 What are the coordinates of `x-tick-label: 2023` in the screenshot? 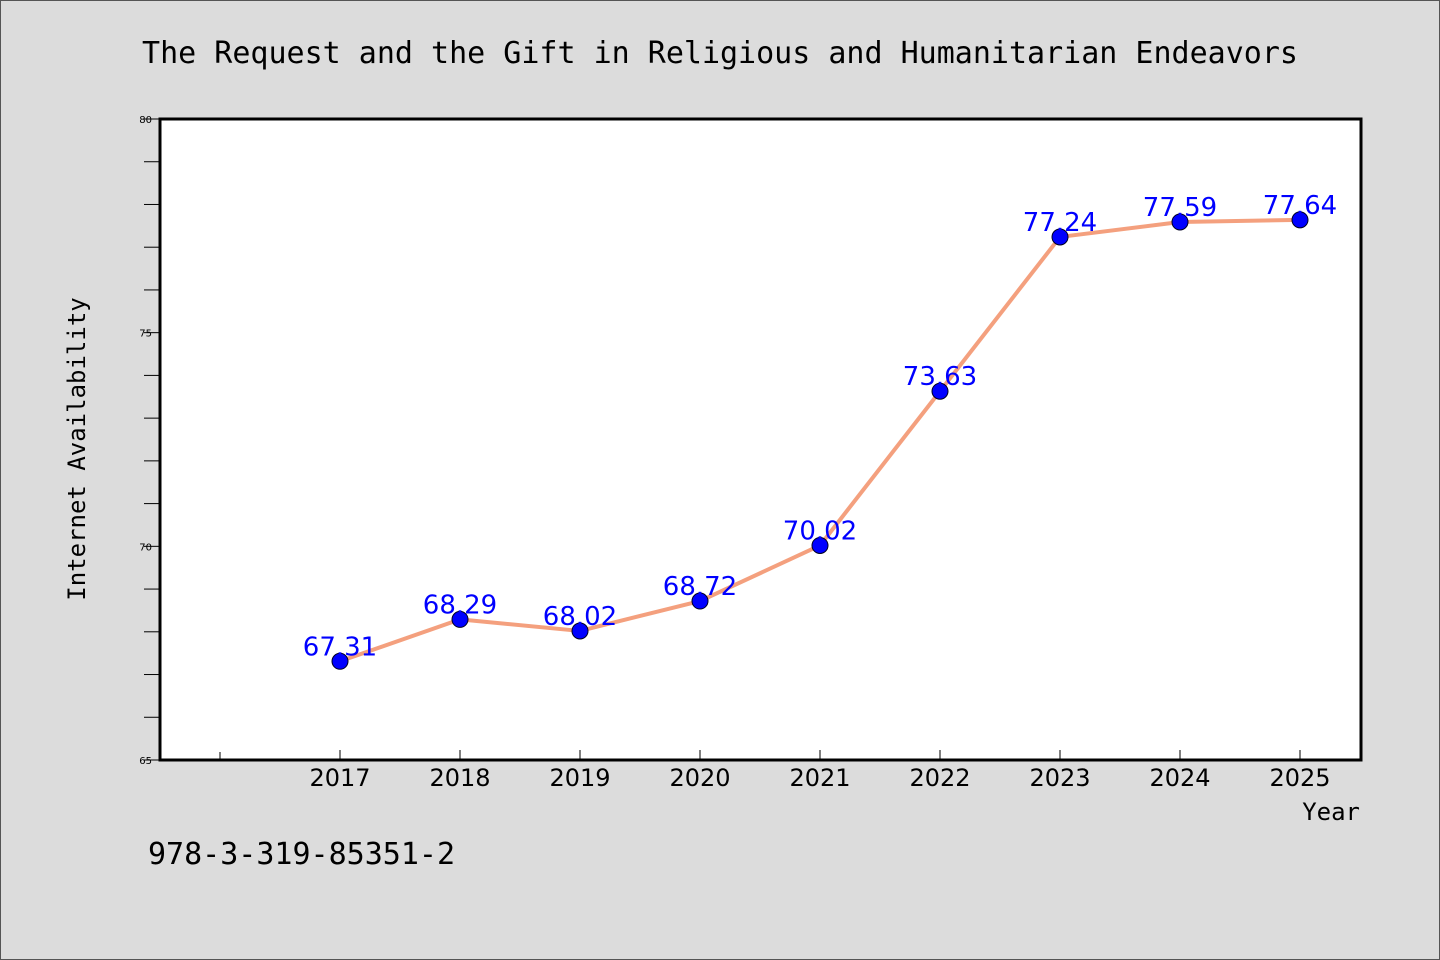 It's located at (1059, 778).